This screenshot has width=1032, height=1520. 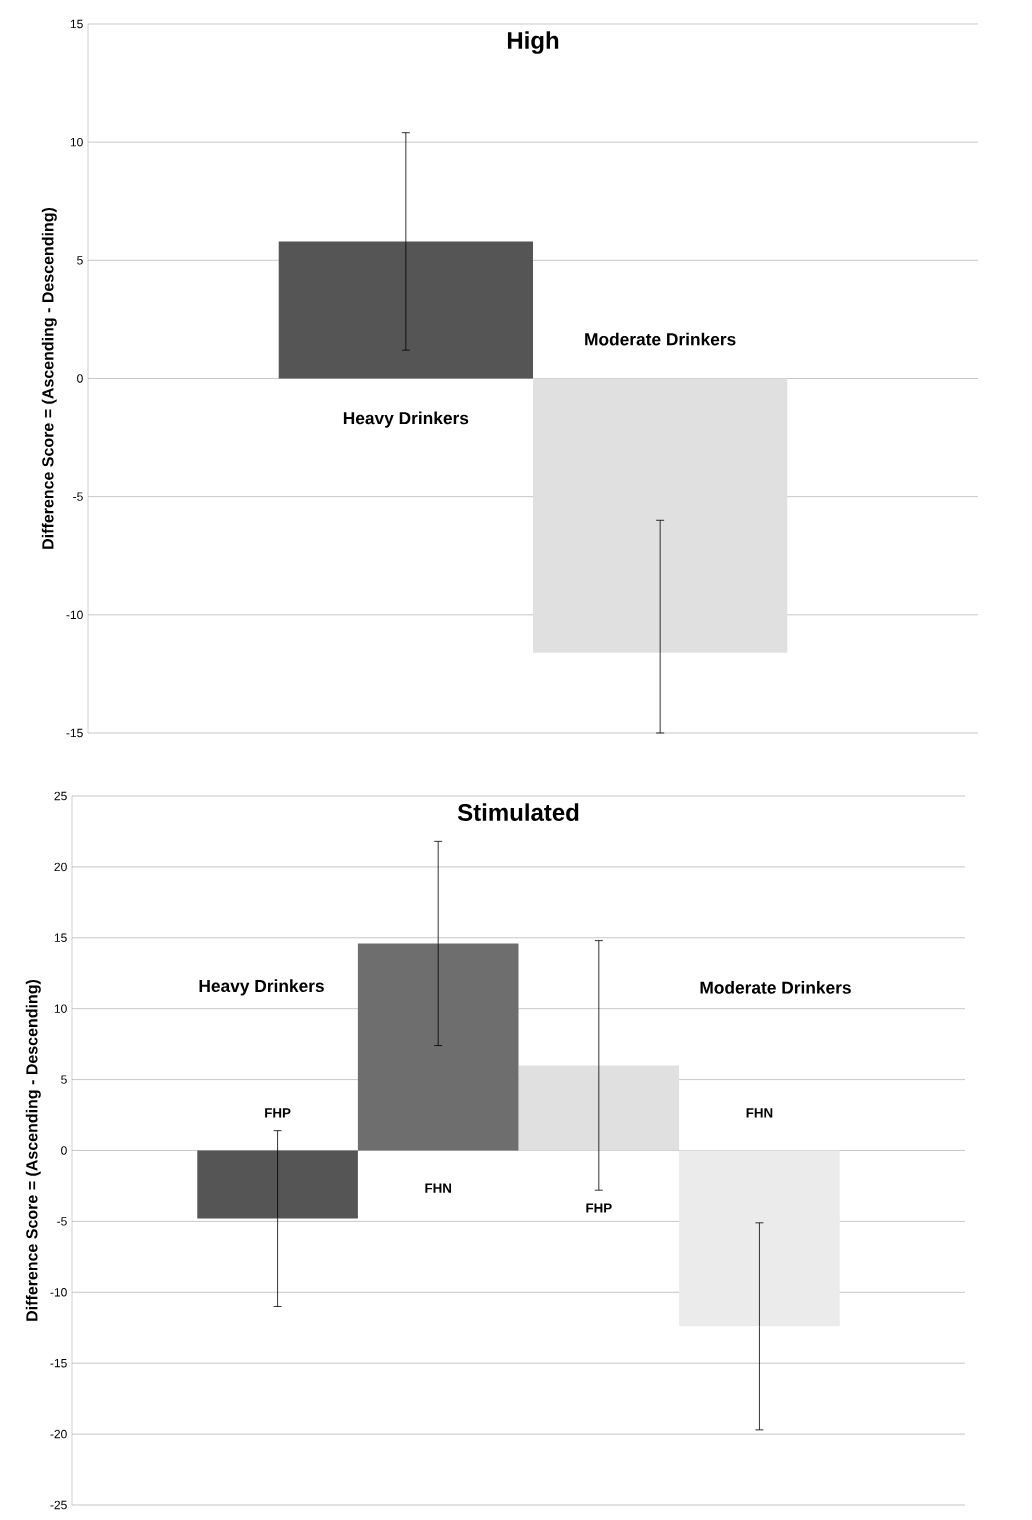 I want to click on y-tick-label: -25, so click(x=58, y=1505).